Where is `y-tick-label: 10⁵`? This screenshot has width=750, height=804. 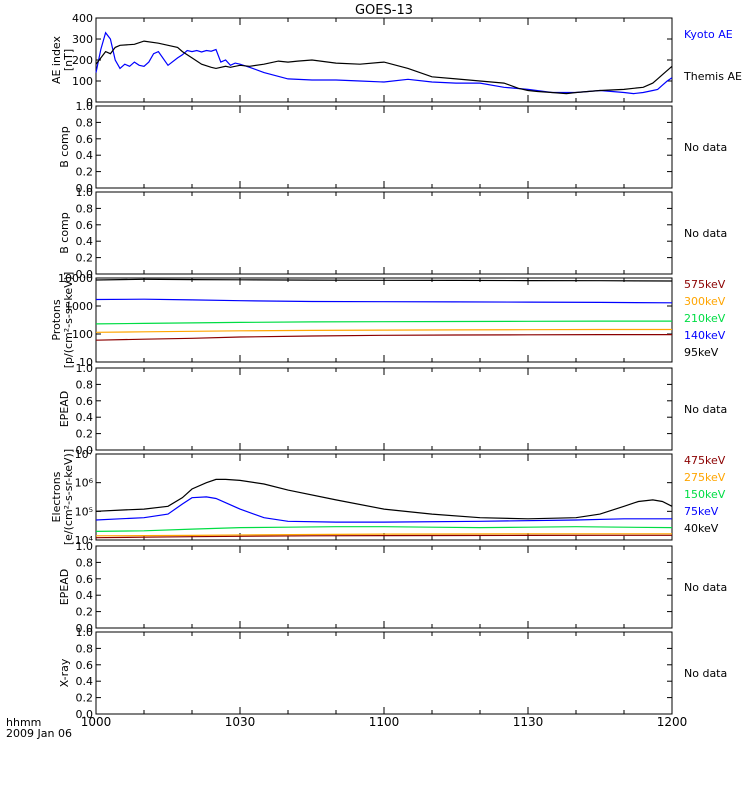
y-tick-label: 10⁵ is located at coordinates (84, 511).